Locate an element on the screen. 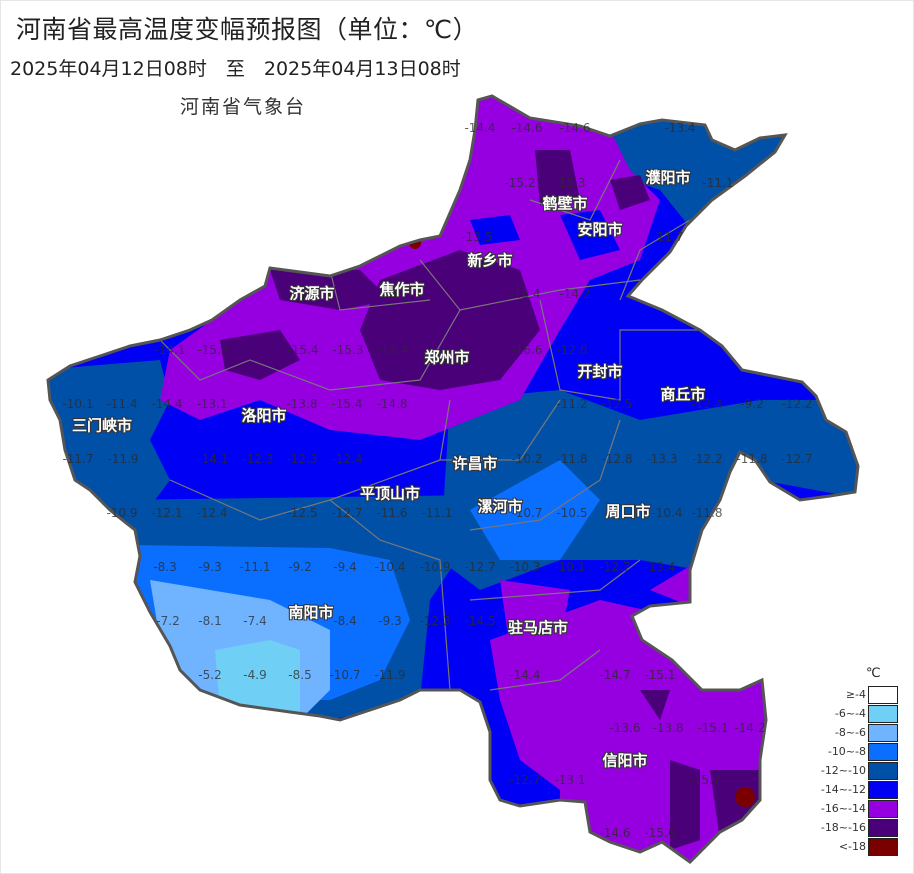 This screenshot has width=914, height=874. city-label-luohe: 漯河市 is located at coordinates (500, 506).